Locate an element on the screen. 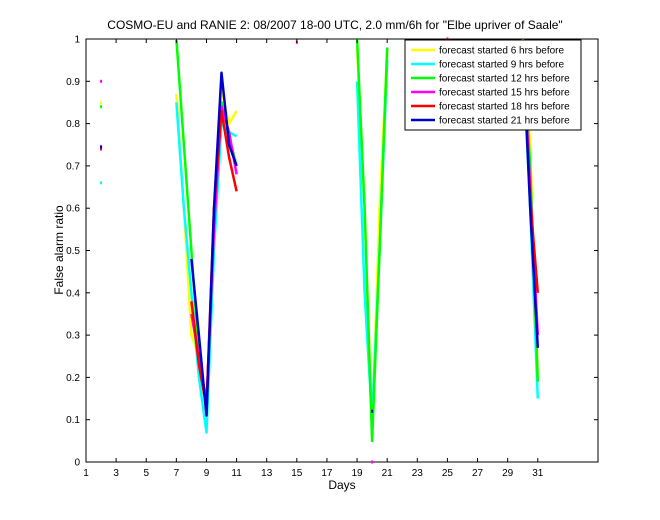 The height and width of the screenshot is (520, 660). x-tick-label: 15 is located at coordinates (297, 473).